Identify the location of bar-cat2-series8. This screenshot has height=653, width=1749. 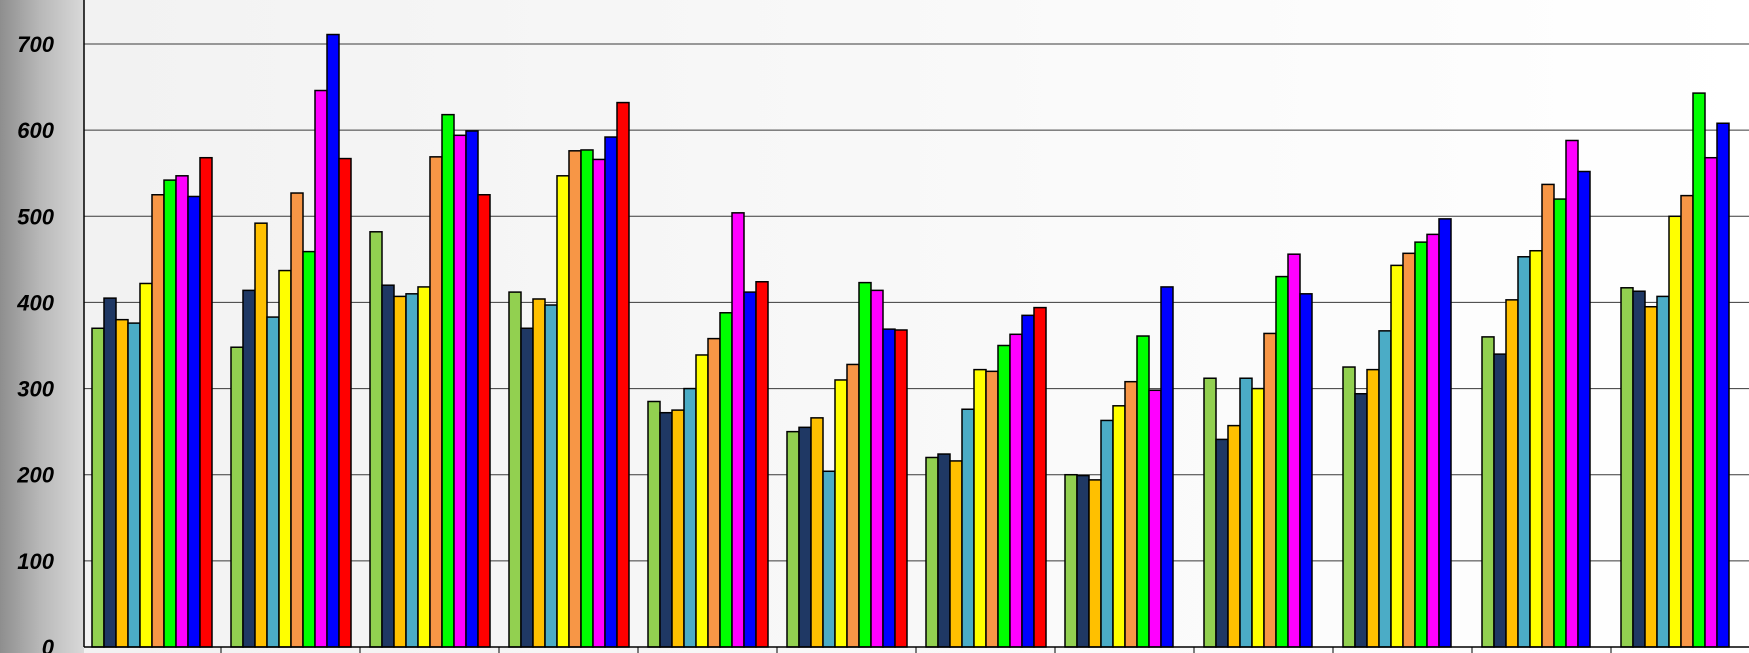
(321, 368).